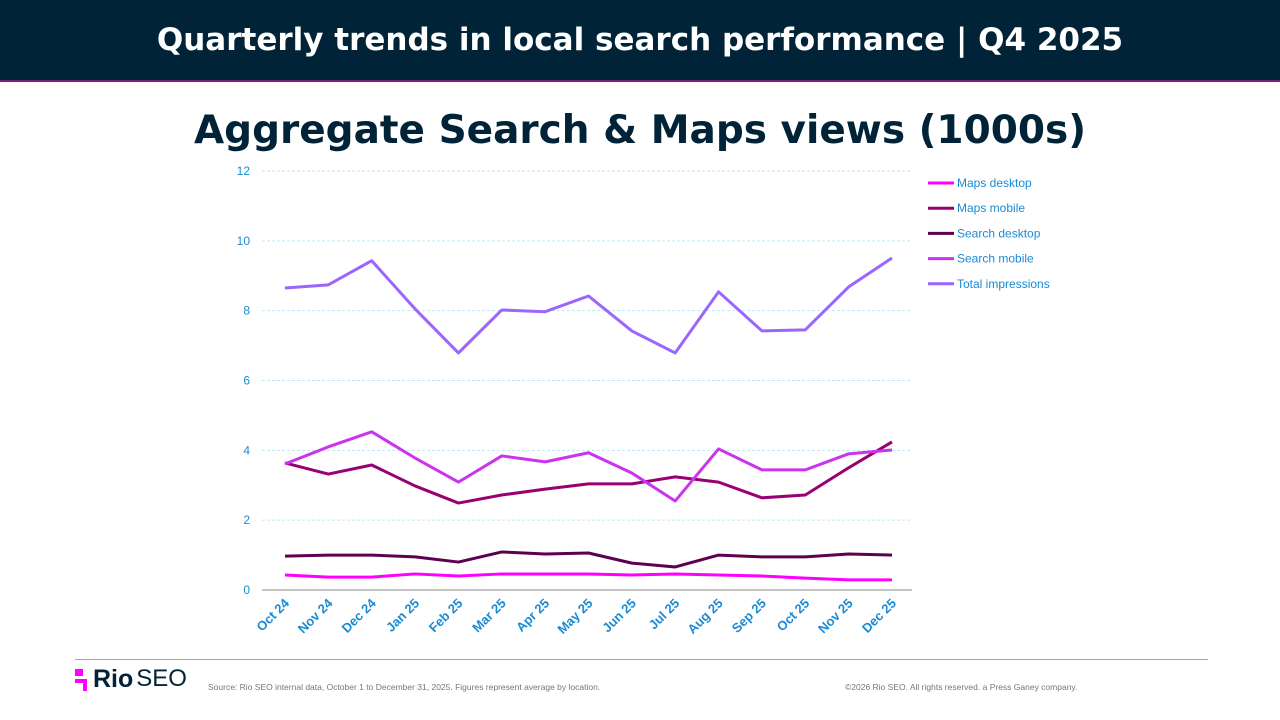  I want to click on x-tick-label: Jul 25, so click(664, 614).